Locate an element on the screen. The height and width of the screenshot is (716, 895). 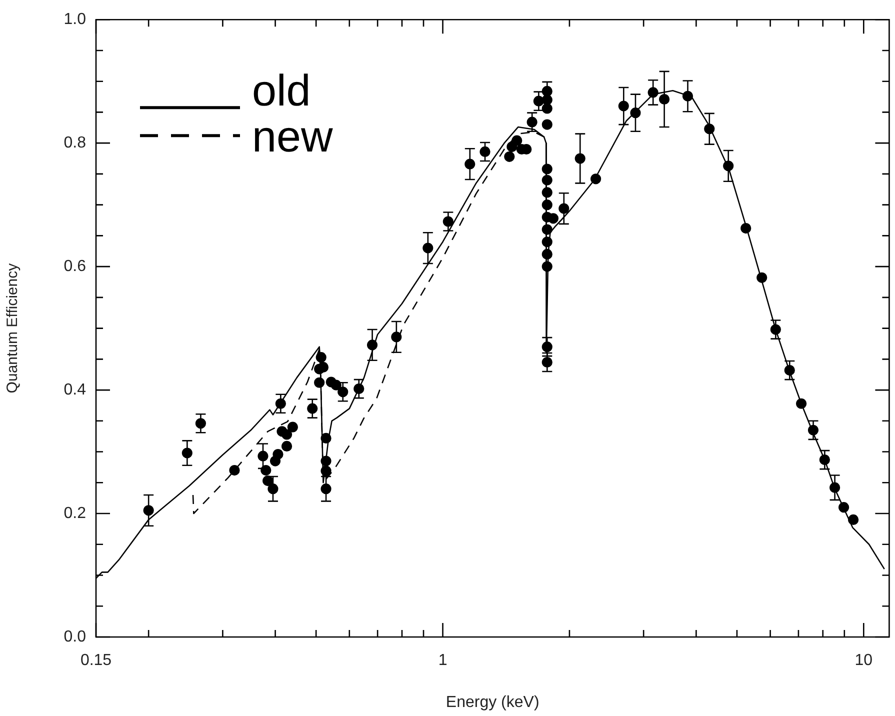
y-tick-label: 0.6 is located at coordinates (75, 266).